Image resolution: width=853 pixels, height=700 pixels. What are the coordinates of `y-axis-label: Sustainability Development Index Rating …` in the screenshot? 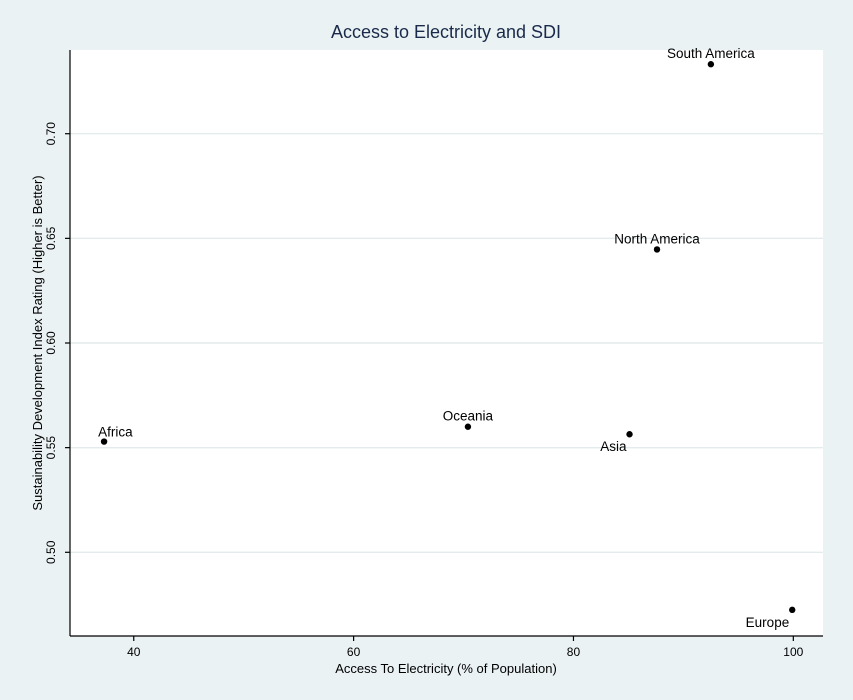 It's located at (37, 342).